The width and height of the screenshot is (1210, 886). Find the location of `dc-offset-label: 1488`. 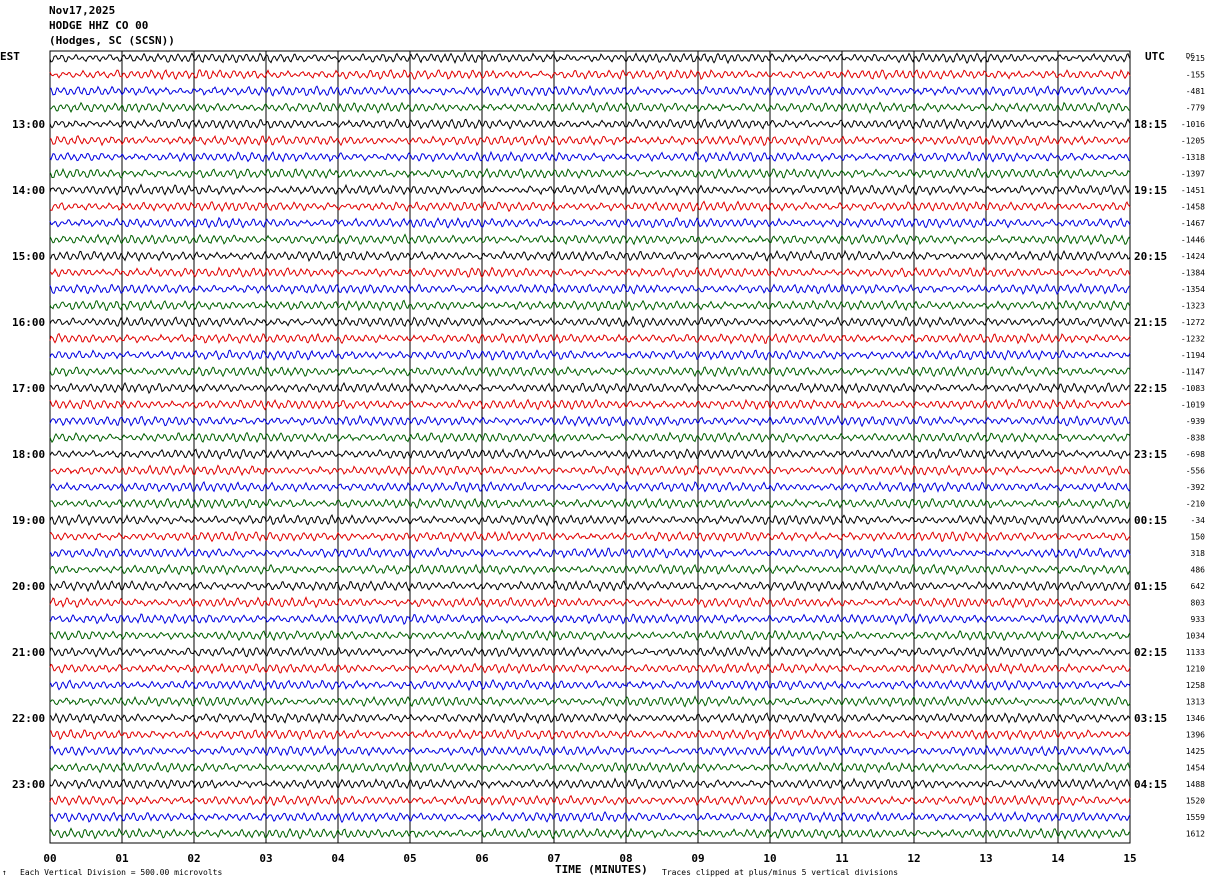

dc-offset-label: 1488 is located at coordinates (1195, 784).